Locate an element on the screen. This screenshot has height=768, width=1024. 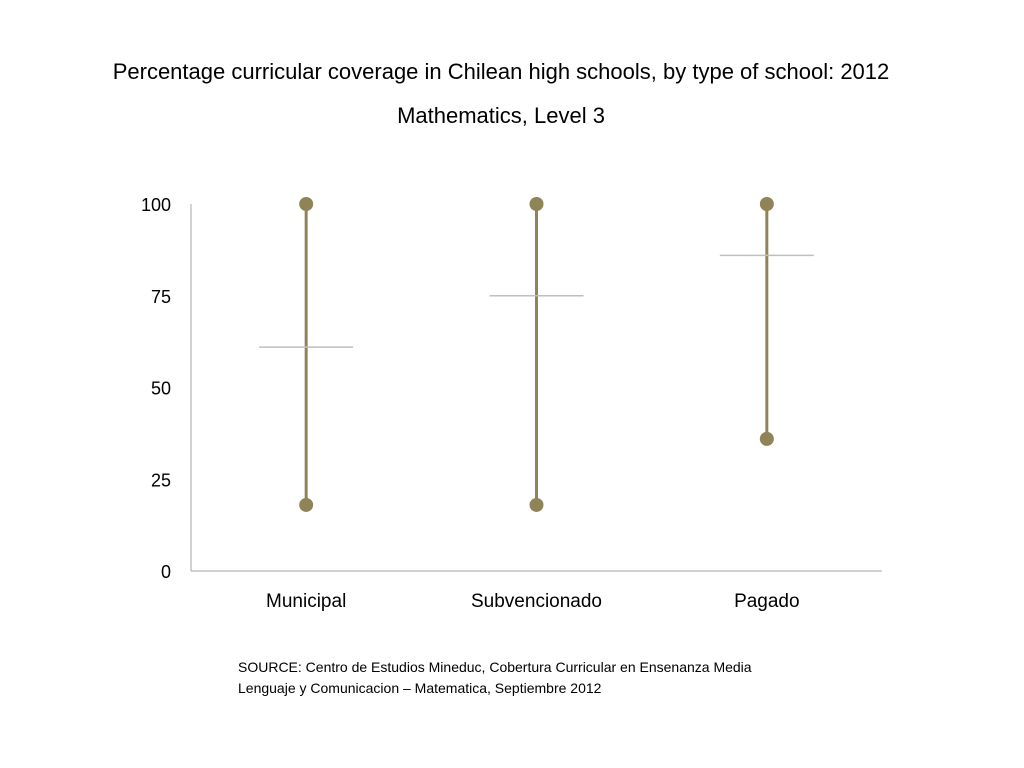
chart-subtitle: Mathematics, Level 3 is located at coordinates (501, 115).